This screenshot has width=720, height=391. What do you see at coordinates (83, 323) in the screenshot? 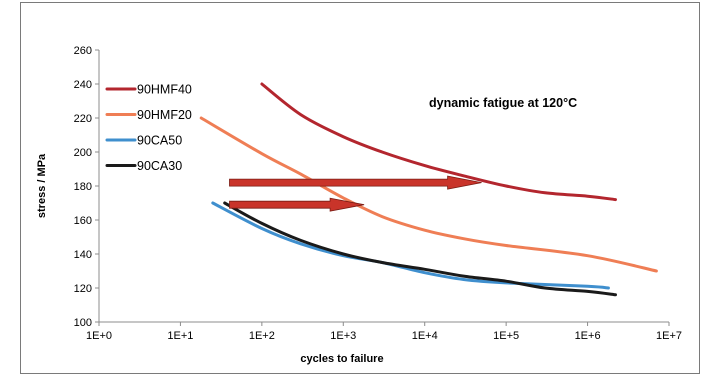
I see `y-tick-label: 100` at bounding box center [83, 323].